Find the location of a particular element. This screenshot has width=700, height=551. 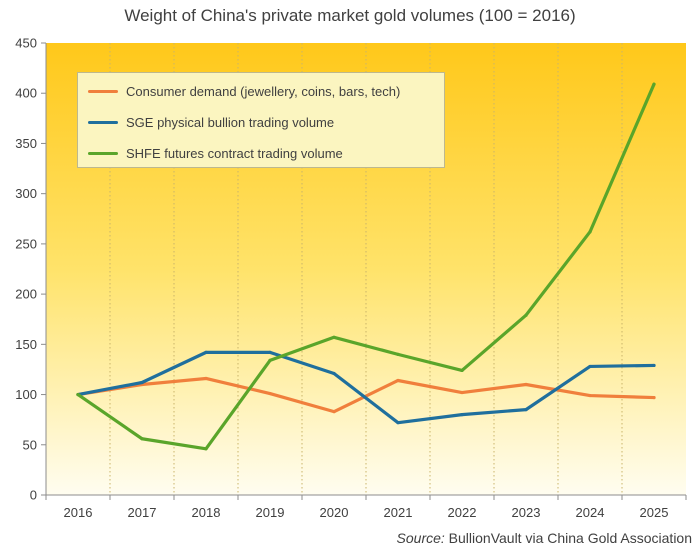

legend-item-sge-volume: SGE physical bullion trading volume is located at coordinates (211, 122).